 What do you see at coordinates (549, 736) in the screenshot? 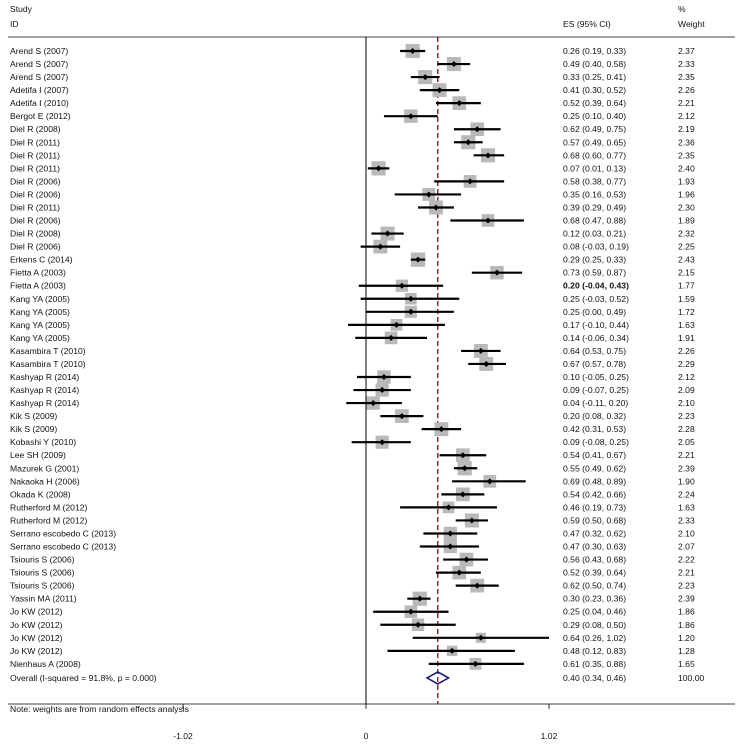
I see `x-tick-label: 1.02` at bounding box center [549, 736].